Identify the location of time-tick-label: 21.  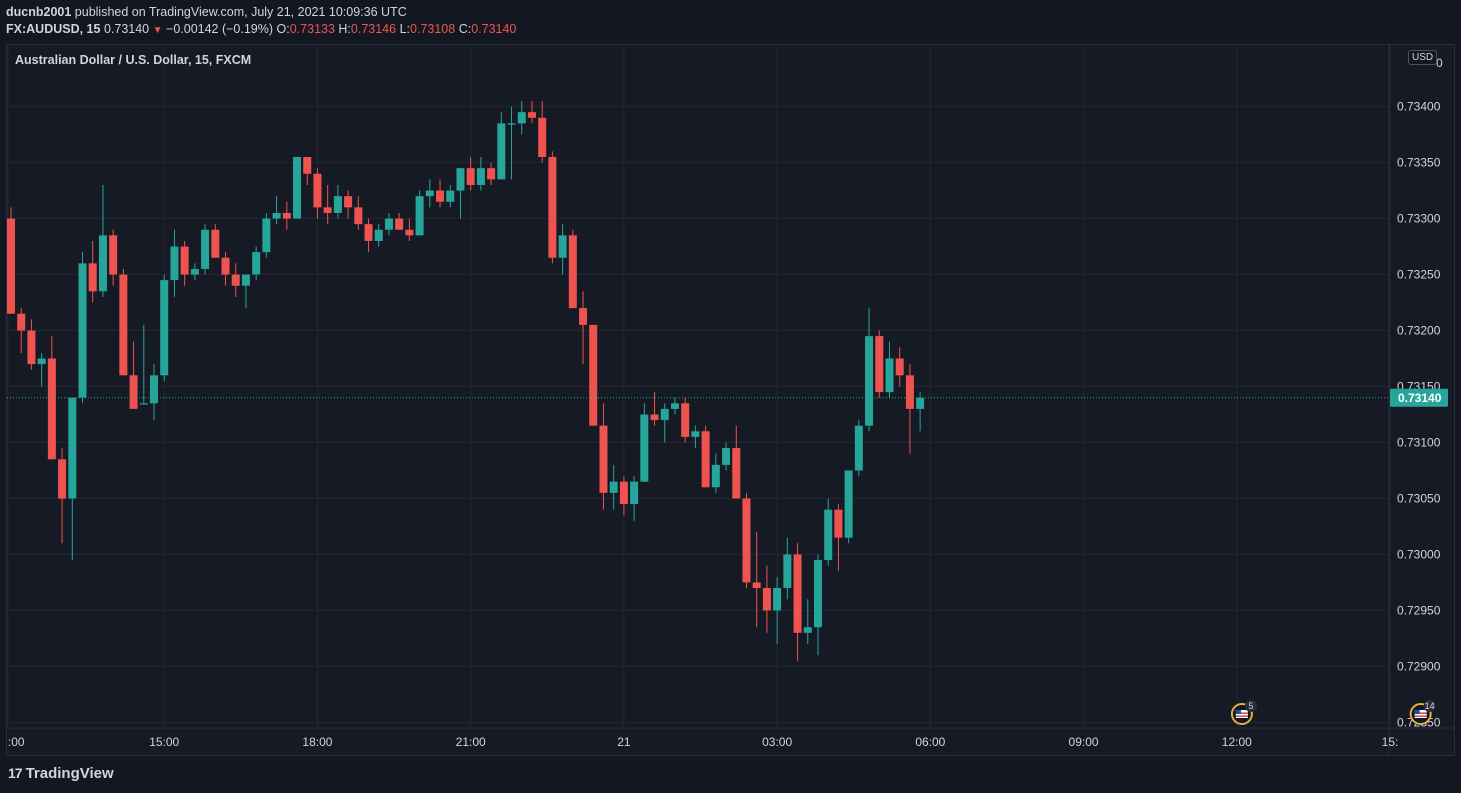
(624, 742).